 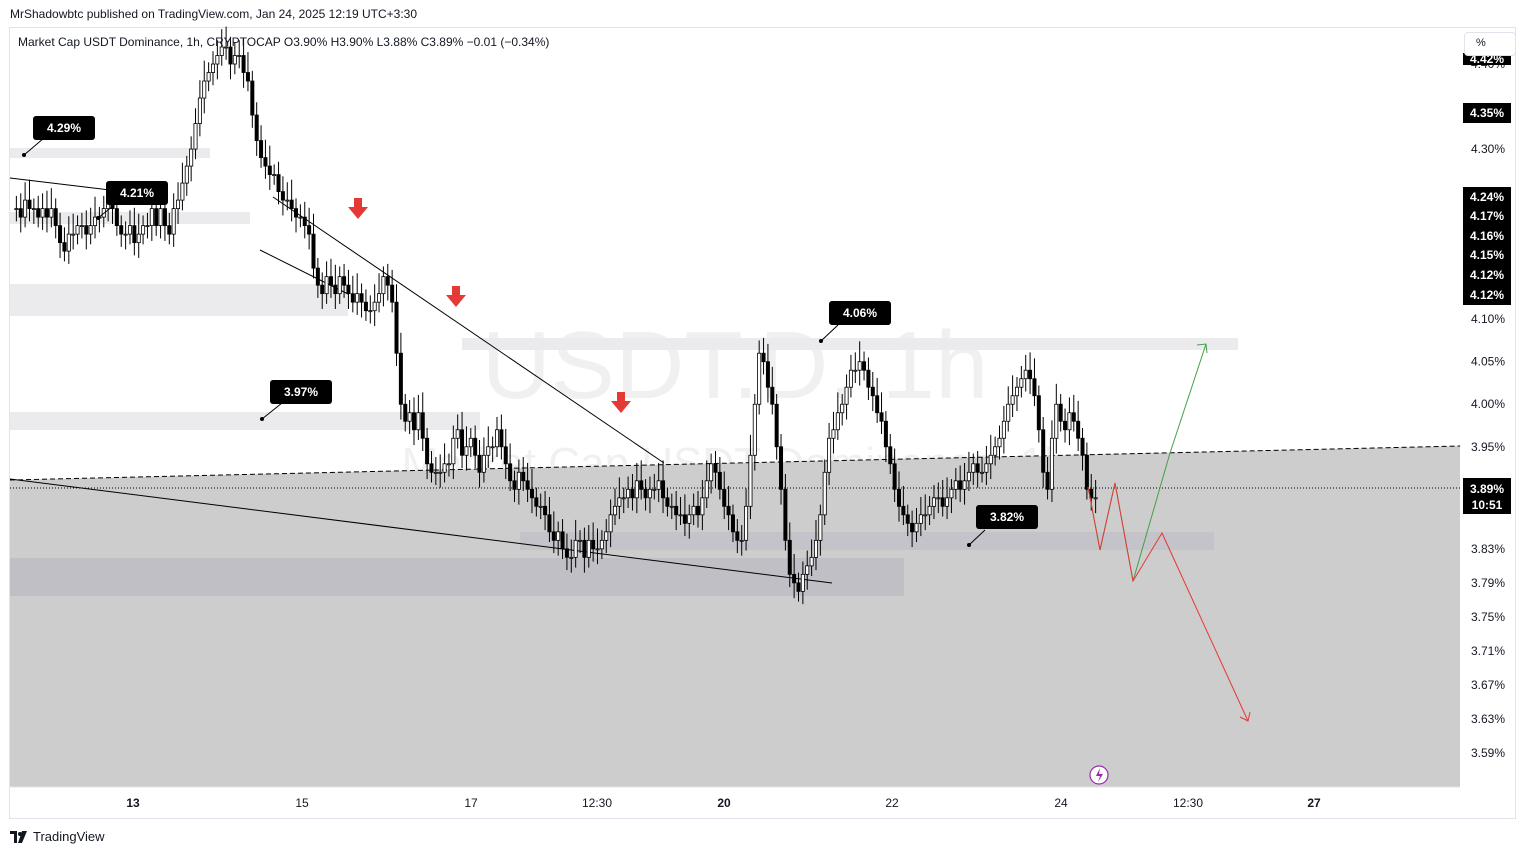 What do you see at coordinates (60, 184) in the screenshot?
I see `left-descending` at bounding box center [60, 184].